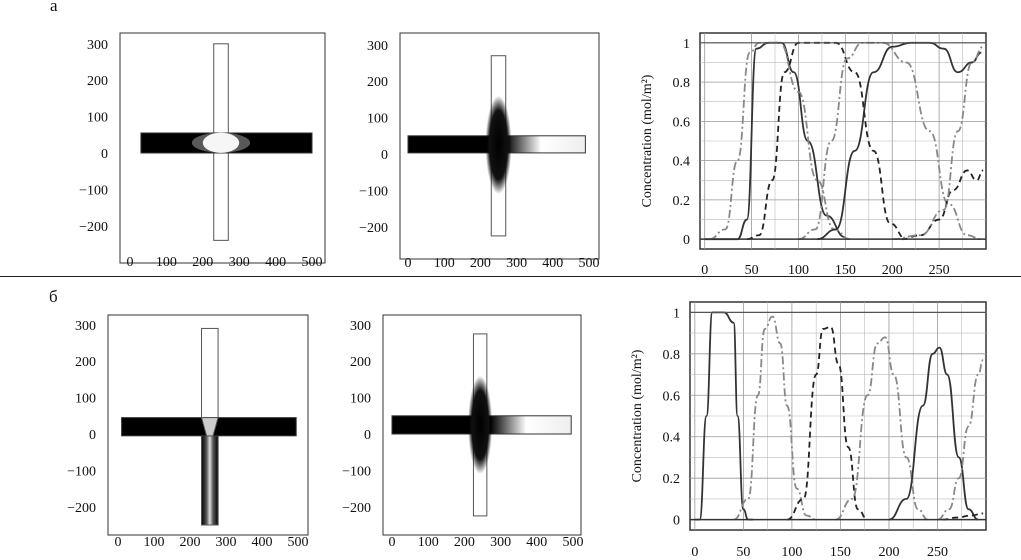  I want to click on panel-label-a: a, so click(54, 7).